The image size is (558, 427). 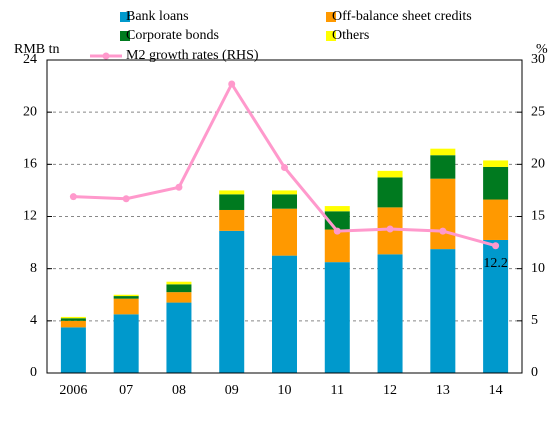 What do you see at coordinates (538, 164) in the screenshot?
I see `y2-tick-label: 20` at bounding box center [538, 164].